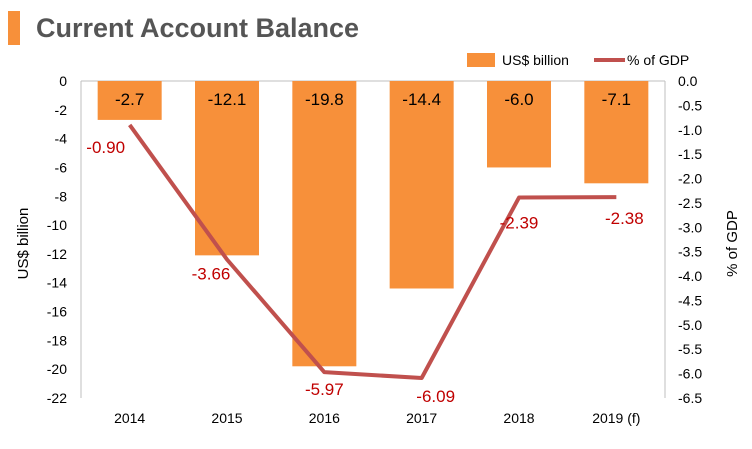  What do you see at coordinates (324, 418) in the screenshot?
I see `x-tick-label: 2016` at bounding box center [324, 418].